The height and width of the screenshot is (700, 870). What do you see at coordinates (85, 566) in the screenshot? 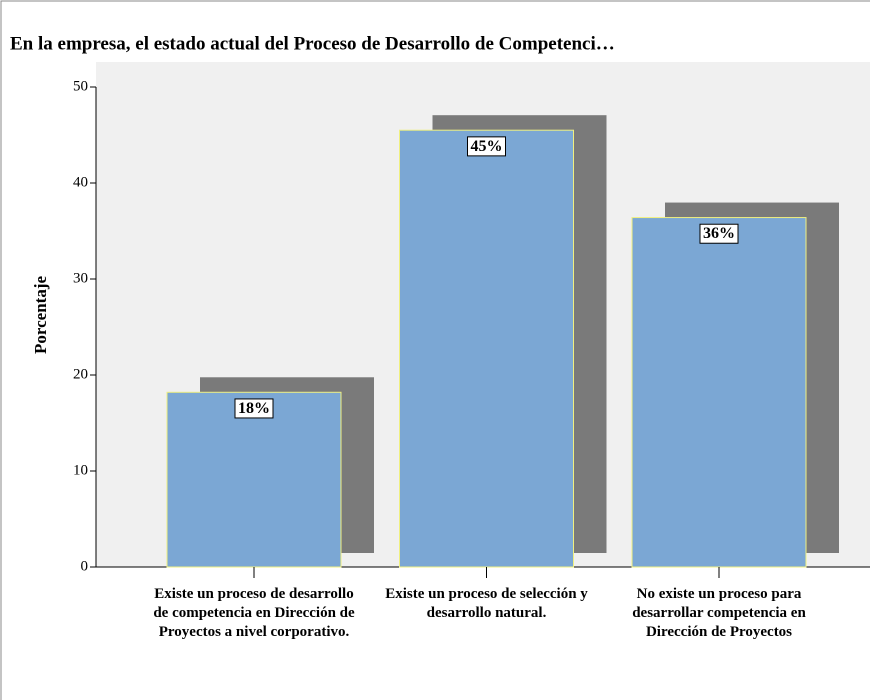
I see `y-tick-label: 0` at bounding box center [85, 566].